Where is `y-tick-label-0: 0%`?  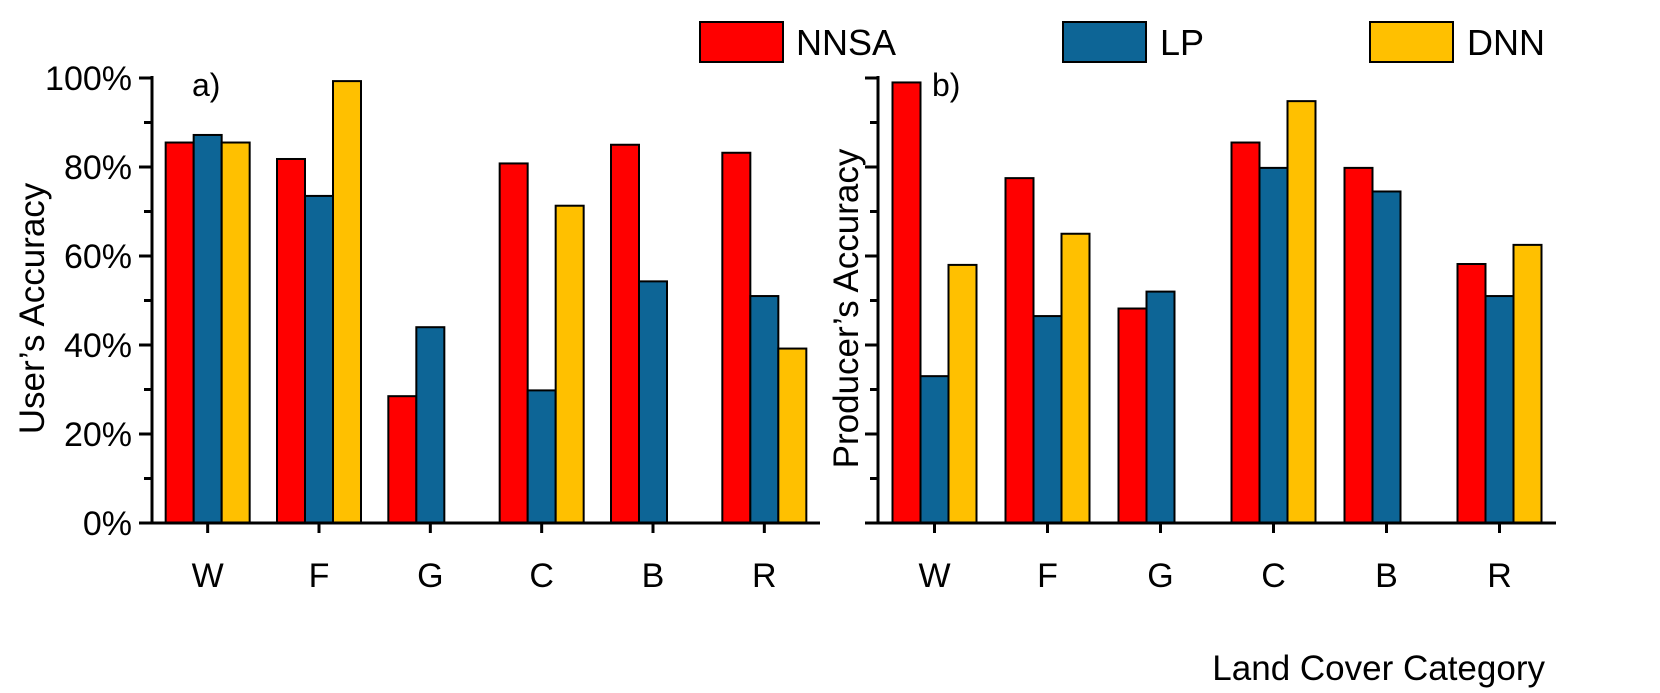
y-tick-label-0: 0% is located at coordinates (107, 524).